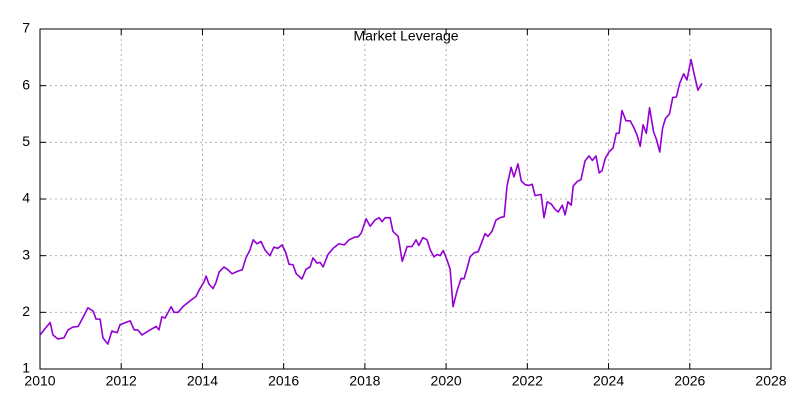  What do you see at coordinates (364, 381) in the screenshot?
I see `x-tick-label: 2018` at bounding box center [364, 381].